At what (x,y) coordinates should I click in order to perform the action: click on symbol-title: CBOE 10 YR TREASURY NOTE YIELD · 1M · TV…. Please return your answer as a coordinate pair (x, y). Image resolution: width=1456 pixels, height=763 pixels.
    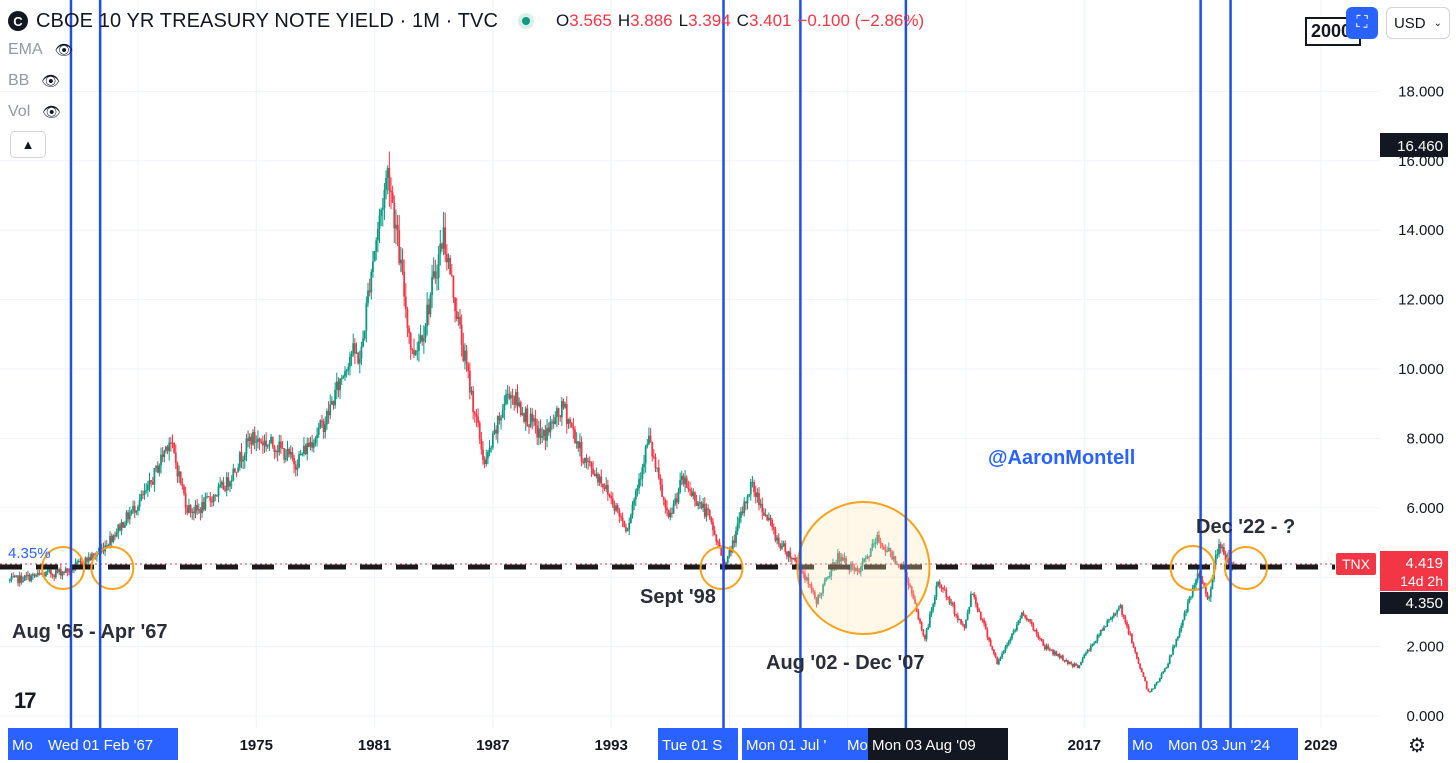
    Looking at the image, I should click on (267, 20).